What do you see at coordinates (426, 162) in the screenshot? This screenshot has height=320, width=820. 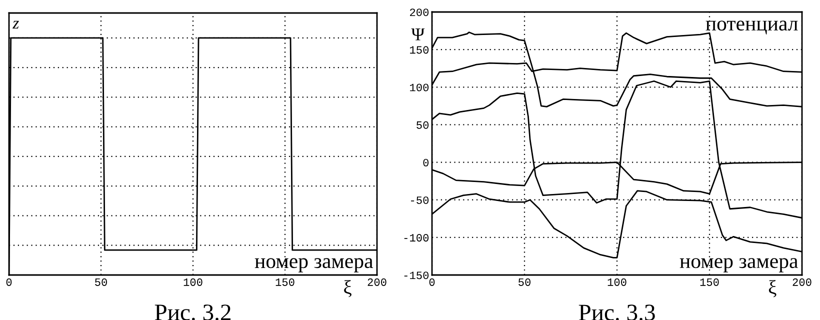 I see `y-tick-label: 0` at bounding box center [426, 162].